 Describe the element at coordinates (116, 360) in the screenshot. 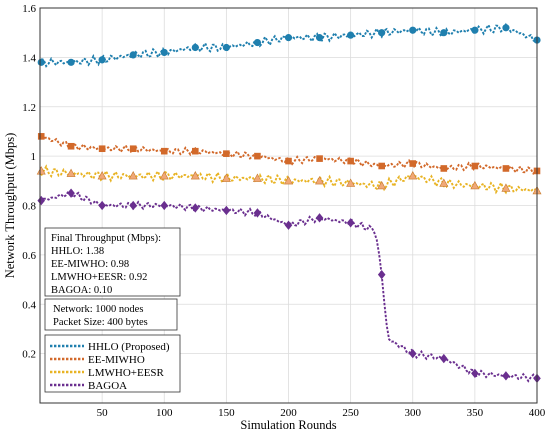

I see `legend-label: EE-MIWHO` at that location.